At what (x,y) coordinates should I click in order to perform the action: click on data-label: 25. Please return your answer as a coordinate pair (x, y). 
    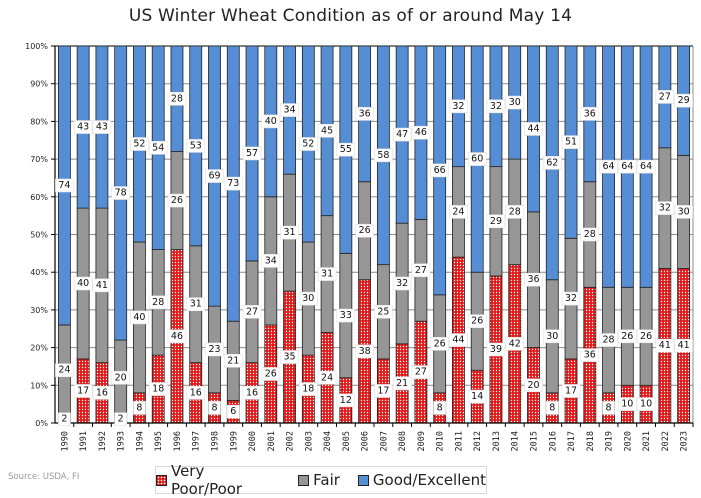
    Looking at the image, I should click on (383, 311).